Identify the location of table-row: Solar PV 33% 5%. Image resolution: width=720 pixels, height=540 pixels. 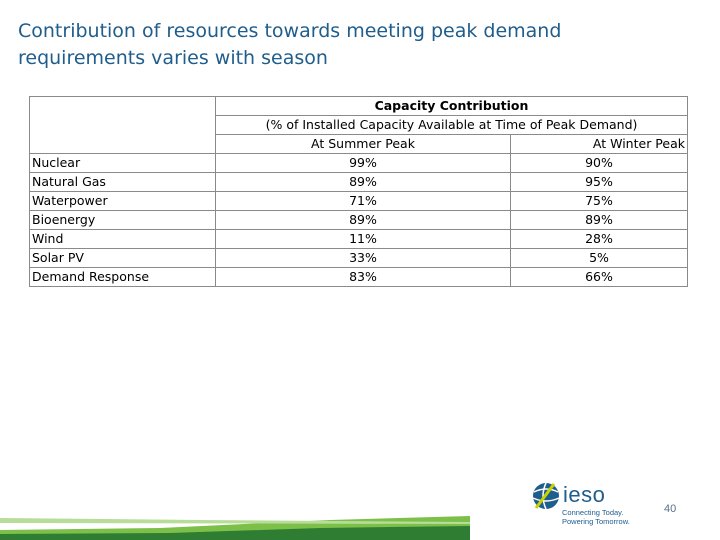
(358, 258).